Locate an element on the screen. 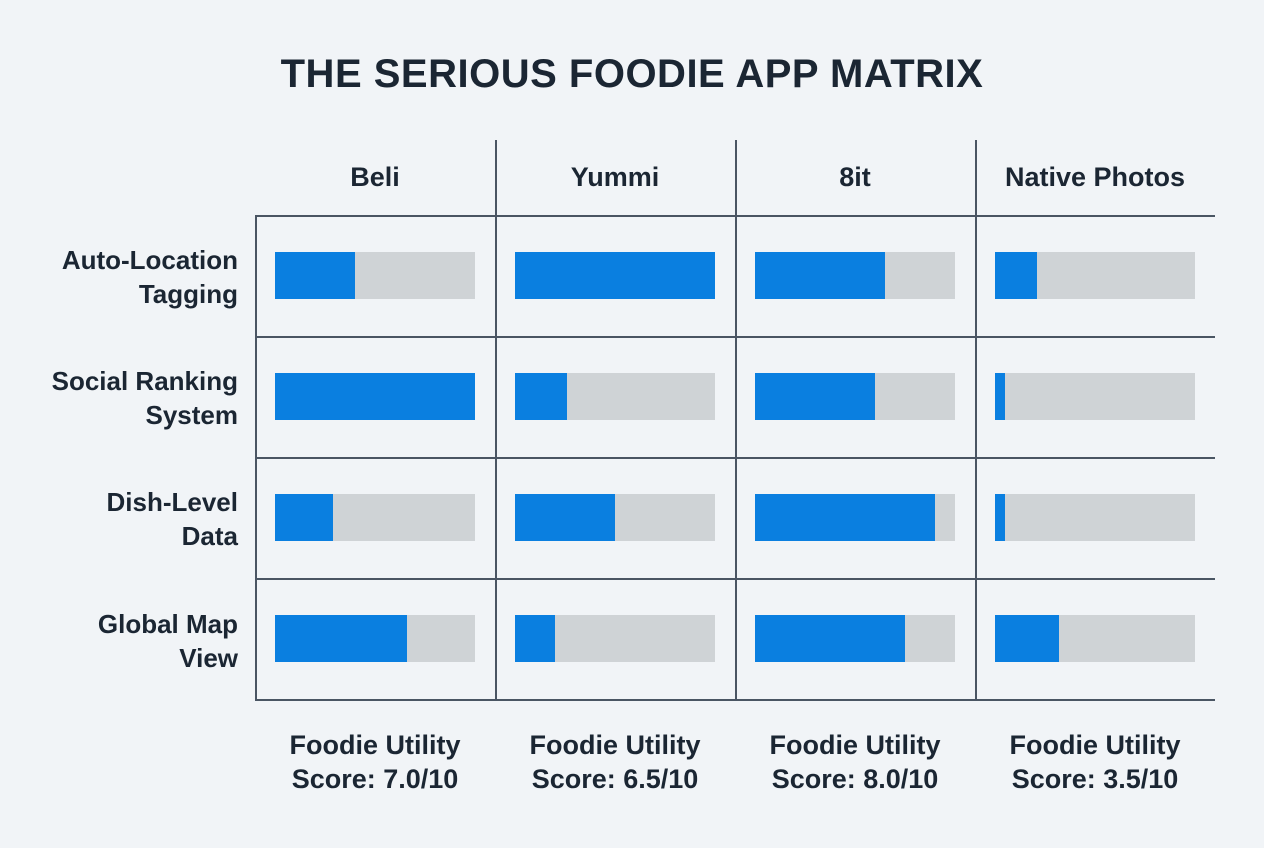 This screenshot has height=848, width=1264. row-label-line: Dish-Level is located at coordinates (172, 502).